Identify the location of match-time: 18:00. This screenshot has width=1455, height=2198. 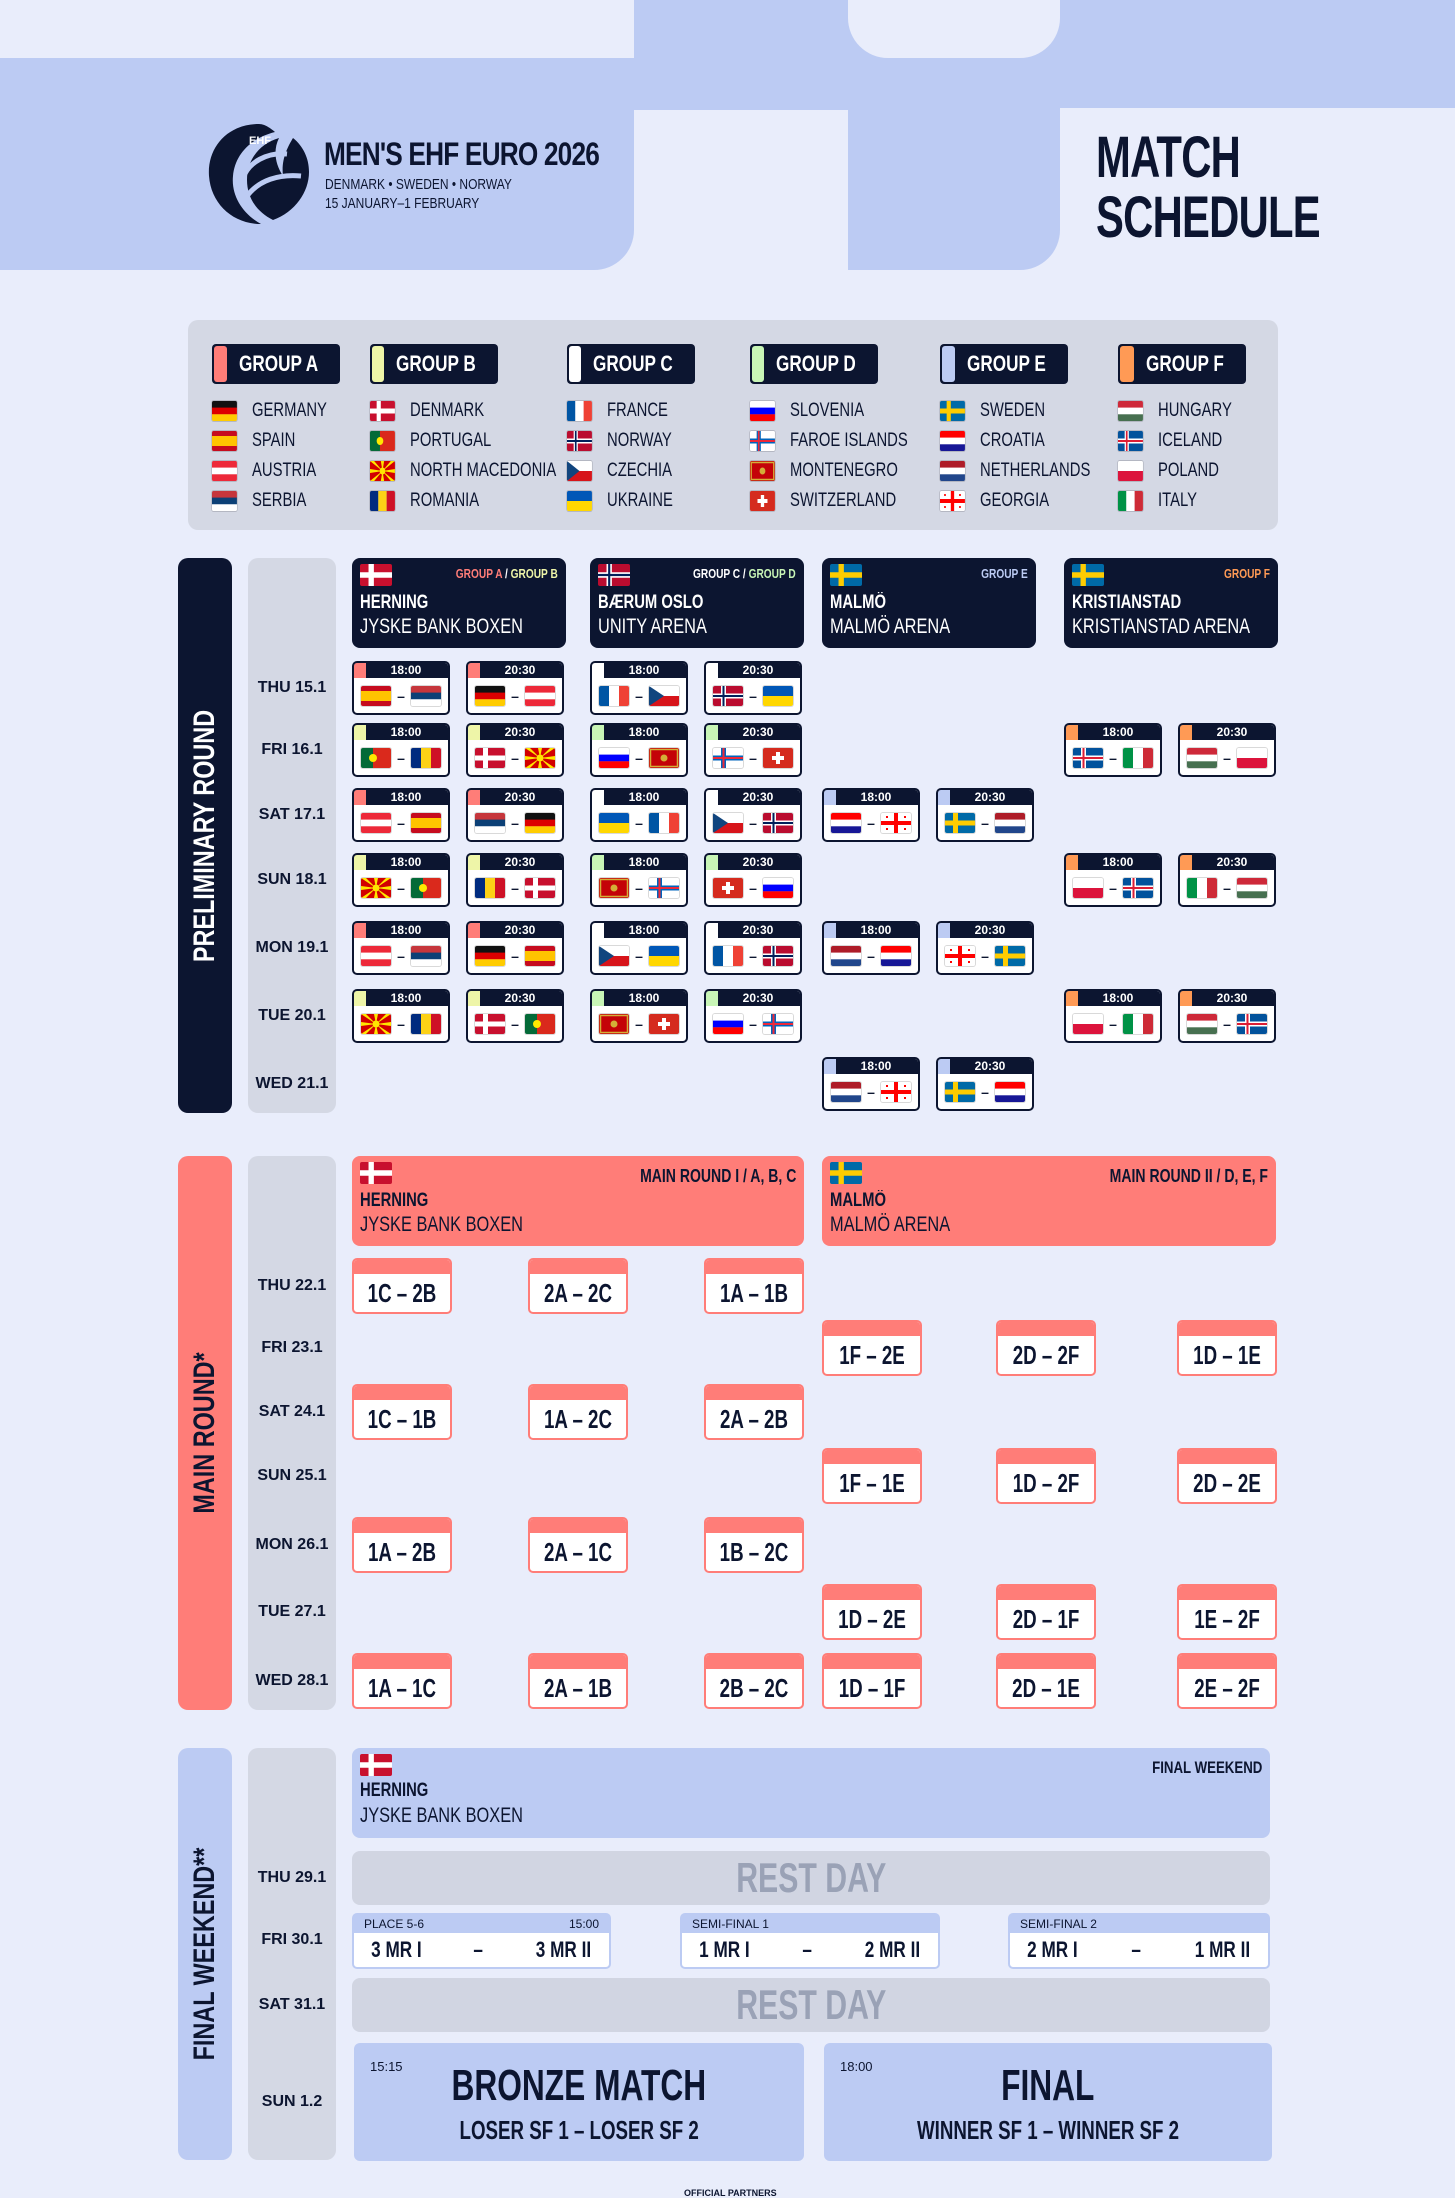
(1113, 862).